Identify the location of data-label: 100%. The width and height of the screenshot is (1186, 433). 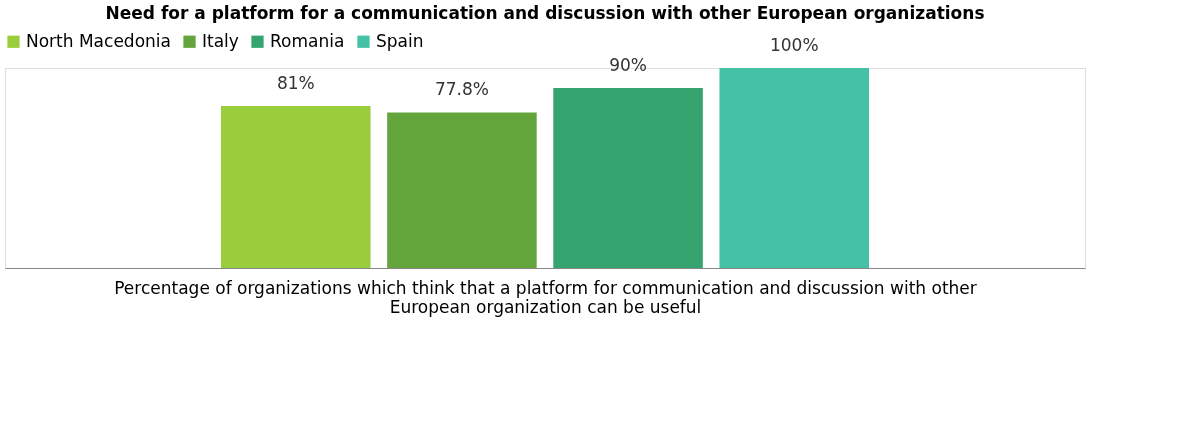
(794, 45).